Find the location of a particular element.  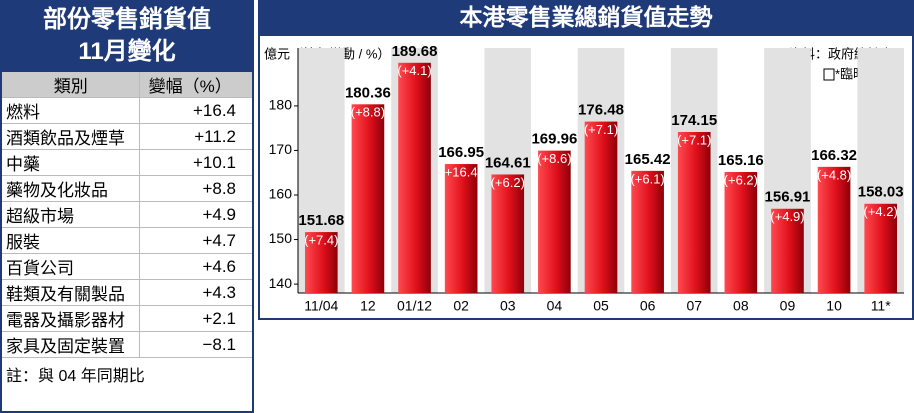

value-label: 165.42 is located at coordinates (648, 159).